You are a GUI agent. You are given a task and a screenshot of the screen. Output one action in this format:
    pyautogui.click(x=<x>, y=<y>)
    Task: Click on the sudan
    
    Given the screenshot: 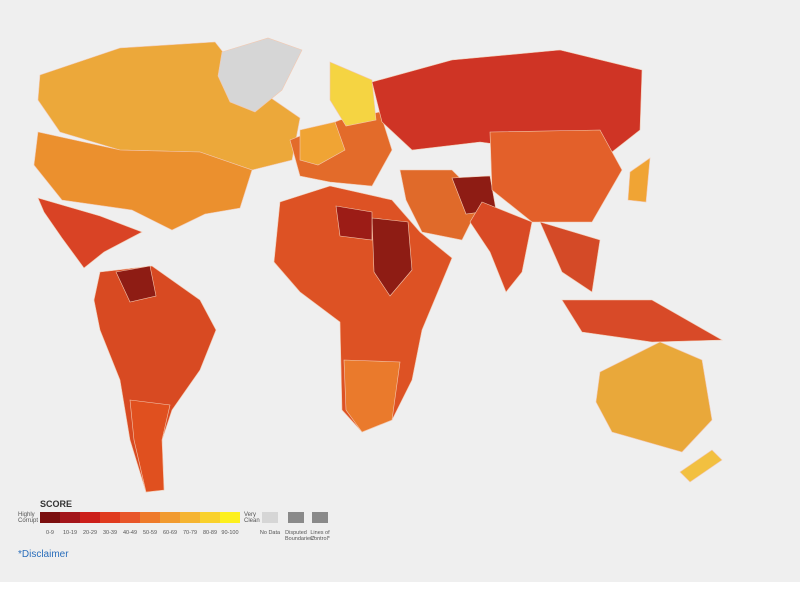 What is the action you would take?
    pyautogui.click(x=392, y=257)
    